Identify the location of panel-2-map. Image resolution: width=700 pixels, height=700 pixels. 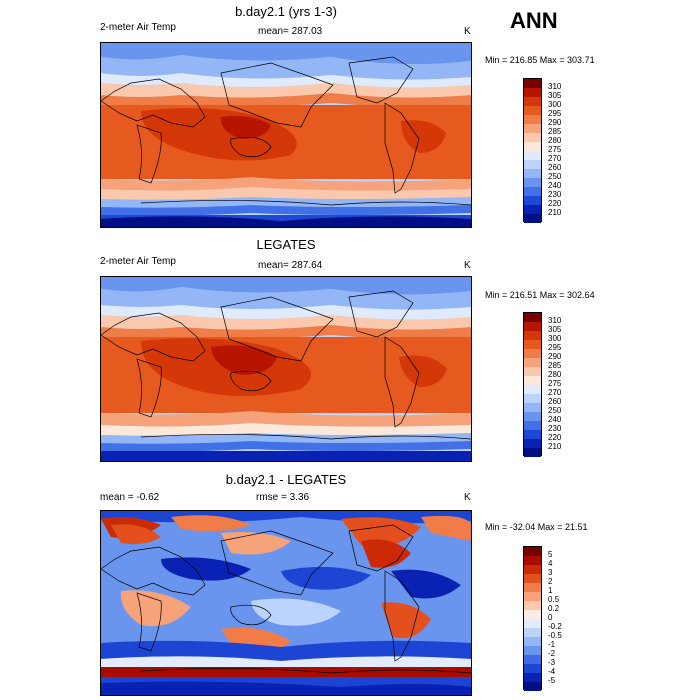
(286, 369).